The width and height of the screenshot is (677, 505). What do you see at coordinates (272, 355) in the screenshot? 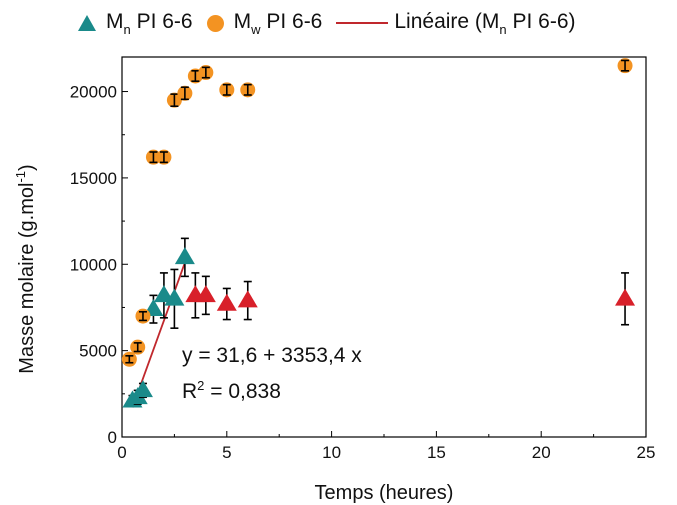
I see `fit-equation: y = 31,6 + 3353,4 x` at bounding box center [272, 355].